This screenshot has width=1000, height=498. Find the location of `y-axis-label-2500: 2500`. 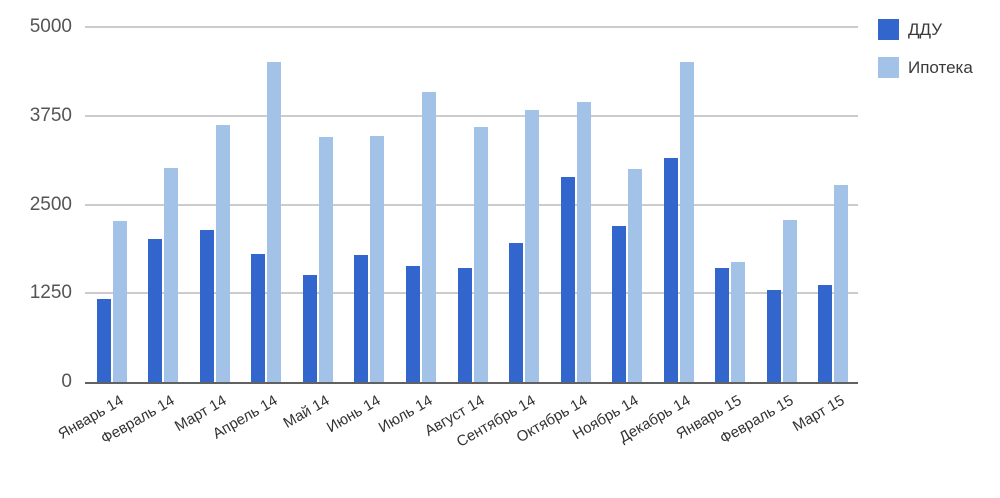

y-axis-label-2500: 2500 is located at coordinates (50, 204).